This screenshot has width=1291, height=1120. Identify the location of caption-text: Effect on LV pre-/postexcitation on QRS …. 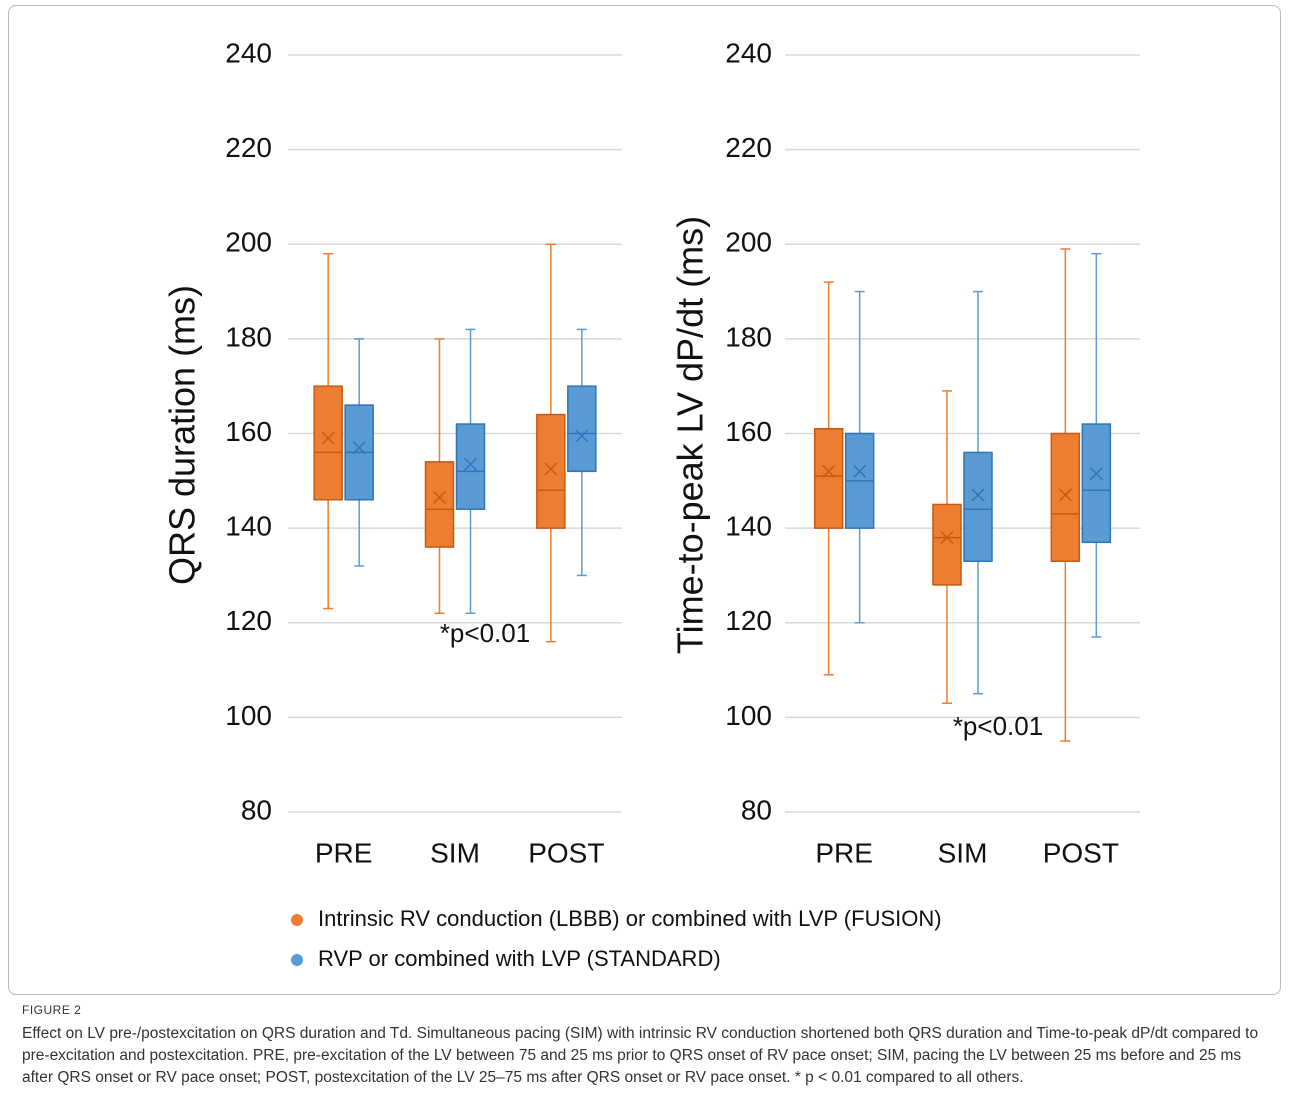
(640, 1055).